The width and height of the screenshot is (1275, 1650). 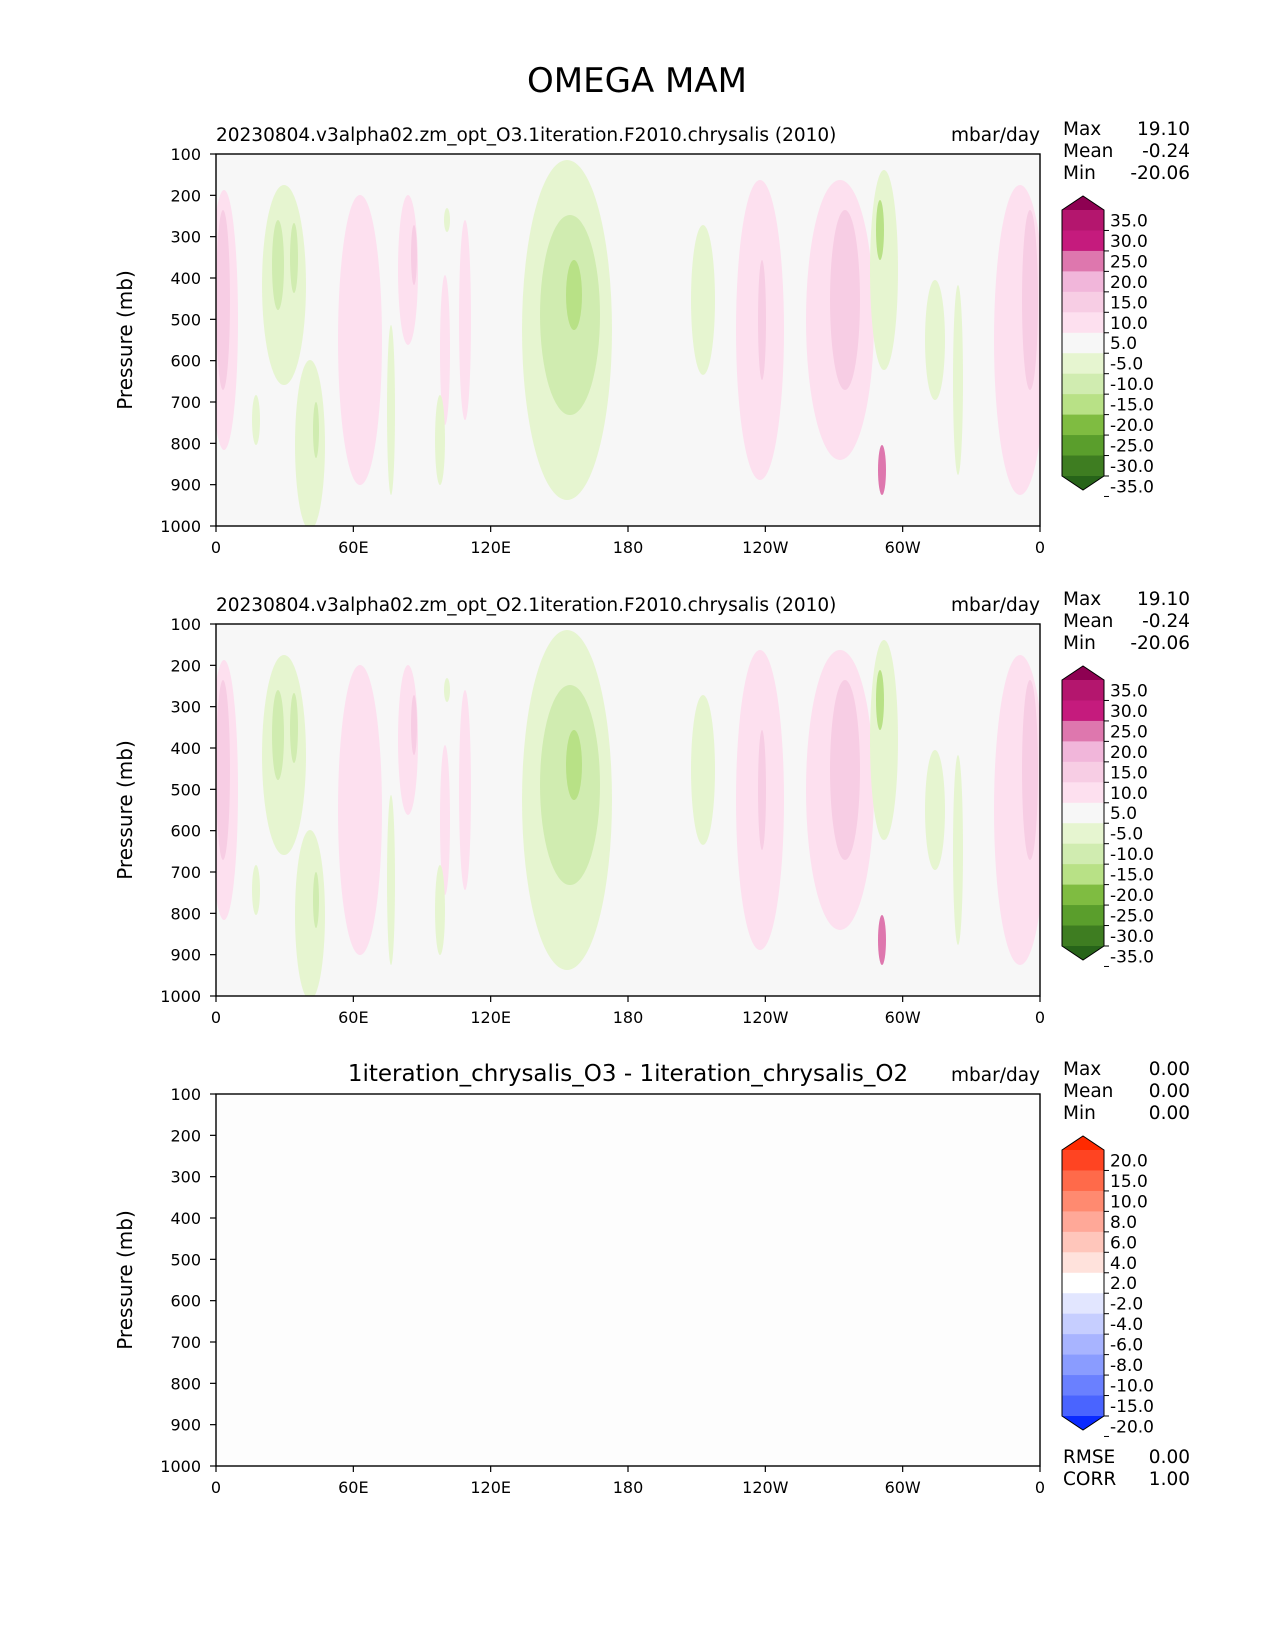 I want to click on panel-3-rmse-value: 0.00, so click(x=1169, y=1457).